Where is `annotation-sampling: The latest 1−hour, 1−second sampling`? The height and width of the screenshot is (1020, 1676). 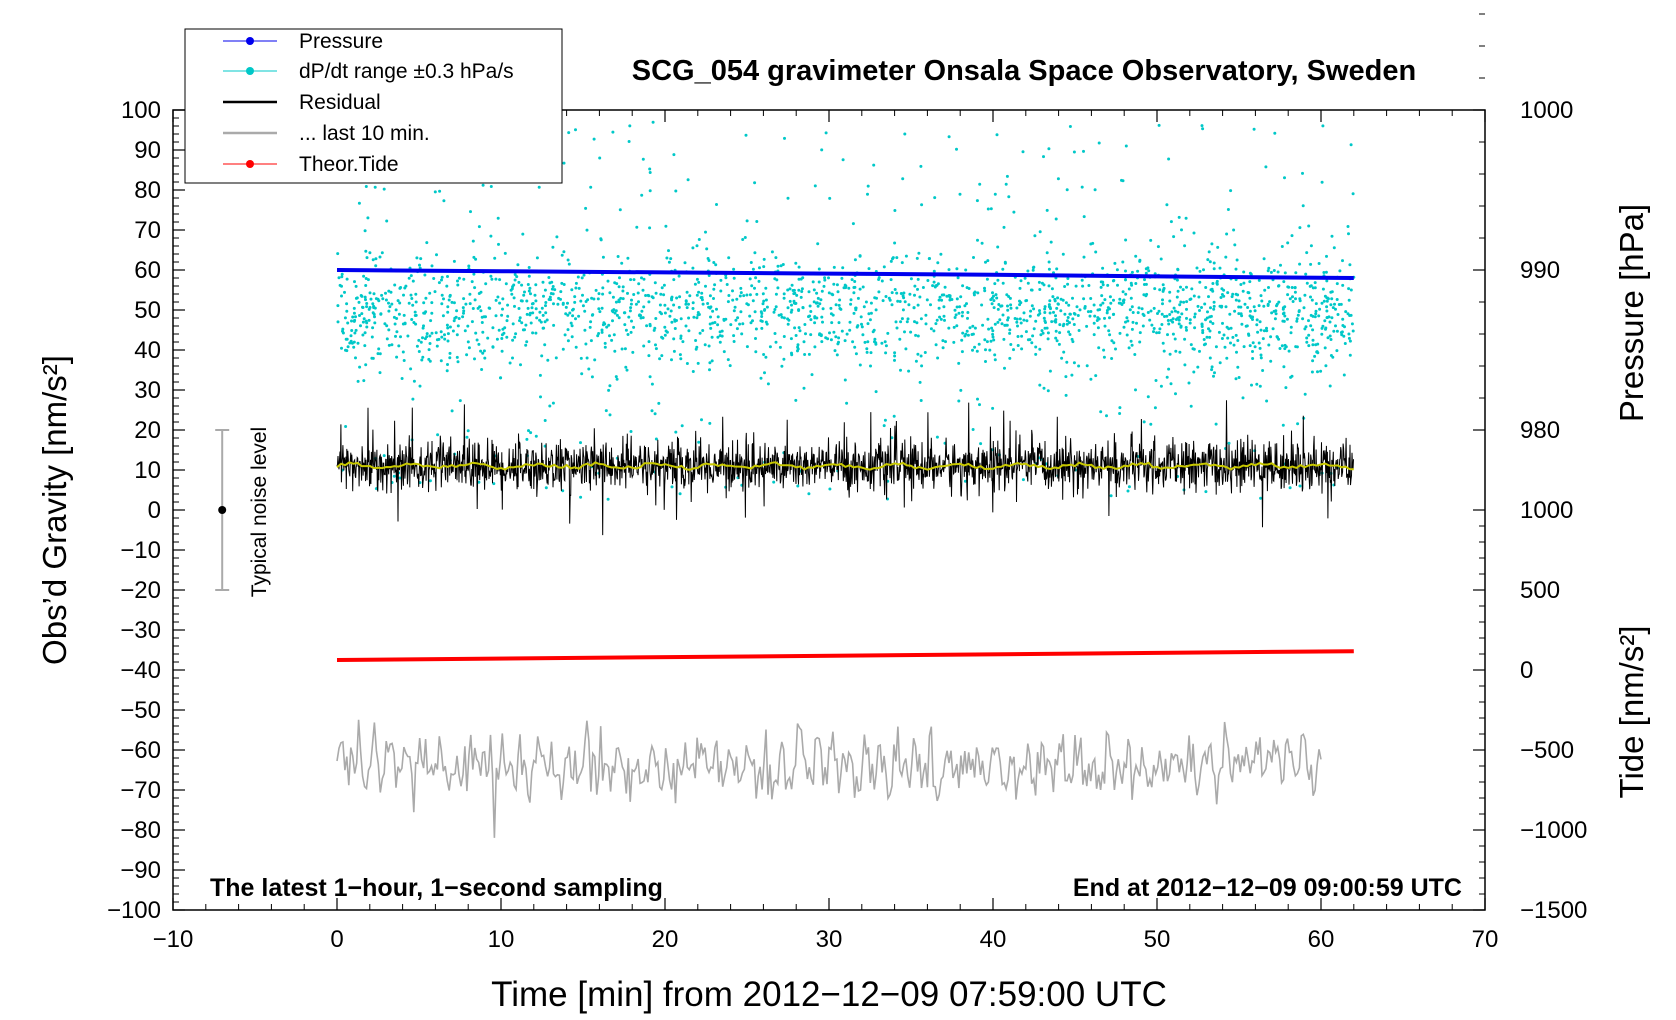 annotation-sampling: The latest 1−hour, 1−second sampling is located at coordinates (436, 888).